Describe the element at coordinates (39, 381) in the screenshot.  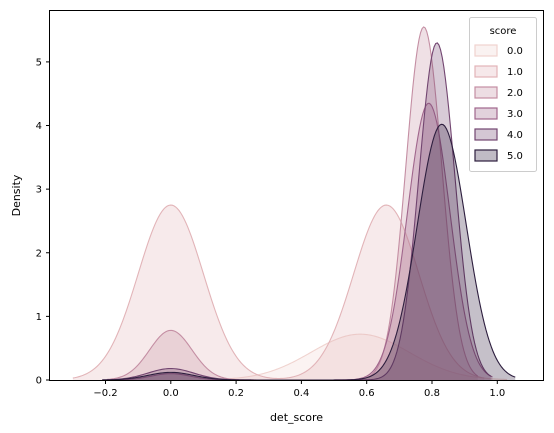
I see `y-tick-label: 0` at that location.